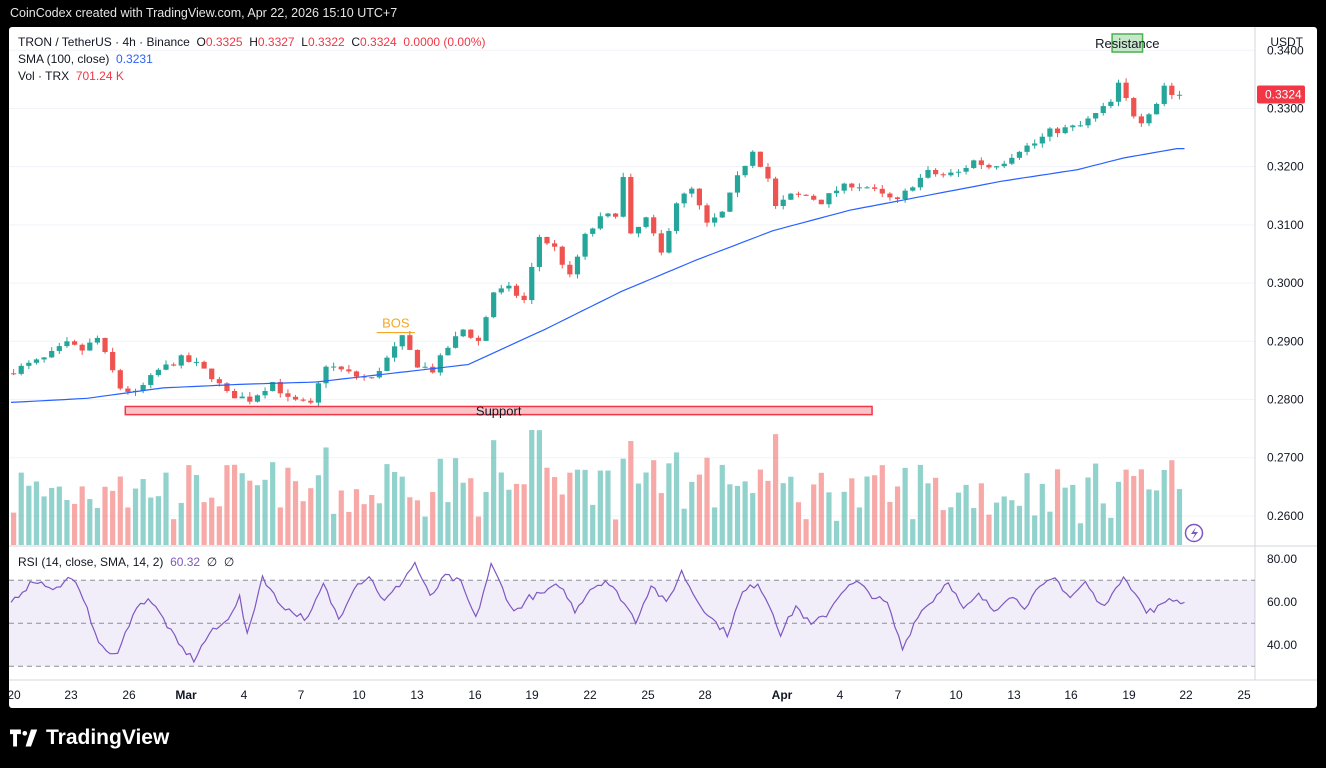  What do you see at coordinates (15, 695) in the screenshot?
I see `time-tick-label: 20` at bounding box center [15, 695].